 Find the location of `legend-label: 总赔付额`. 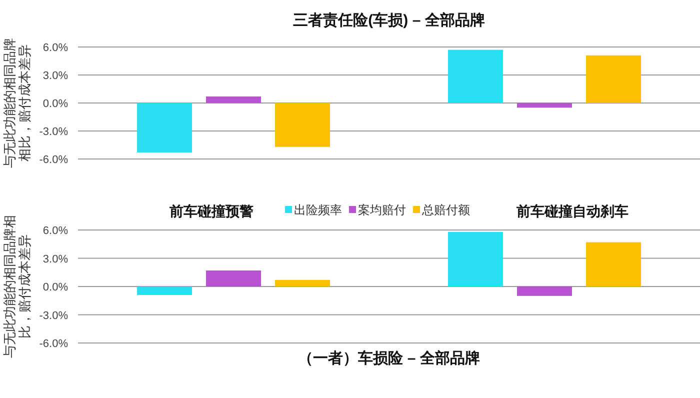

legend-label: 总赔付额 is located at coordinates (445, 210).